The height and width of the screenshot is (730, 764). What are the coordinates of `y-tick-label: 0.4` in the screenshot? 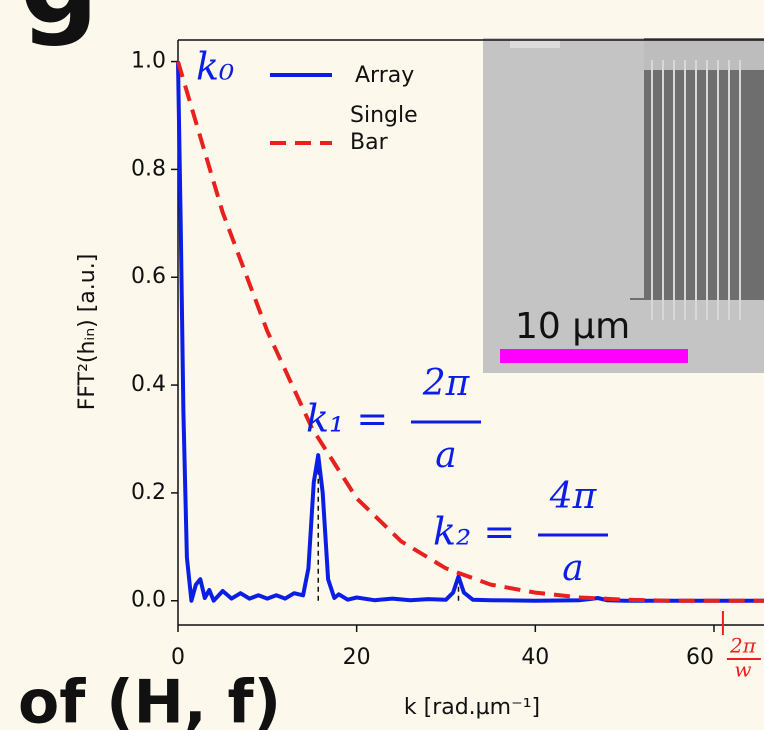 It's located at (148, 384).